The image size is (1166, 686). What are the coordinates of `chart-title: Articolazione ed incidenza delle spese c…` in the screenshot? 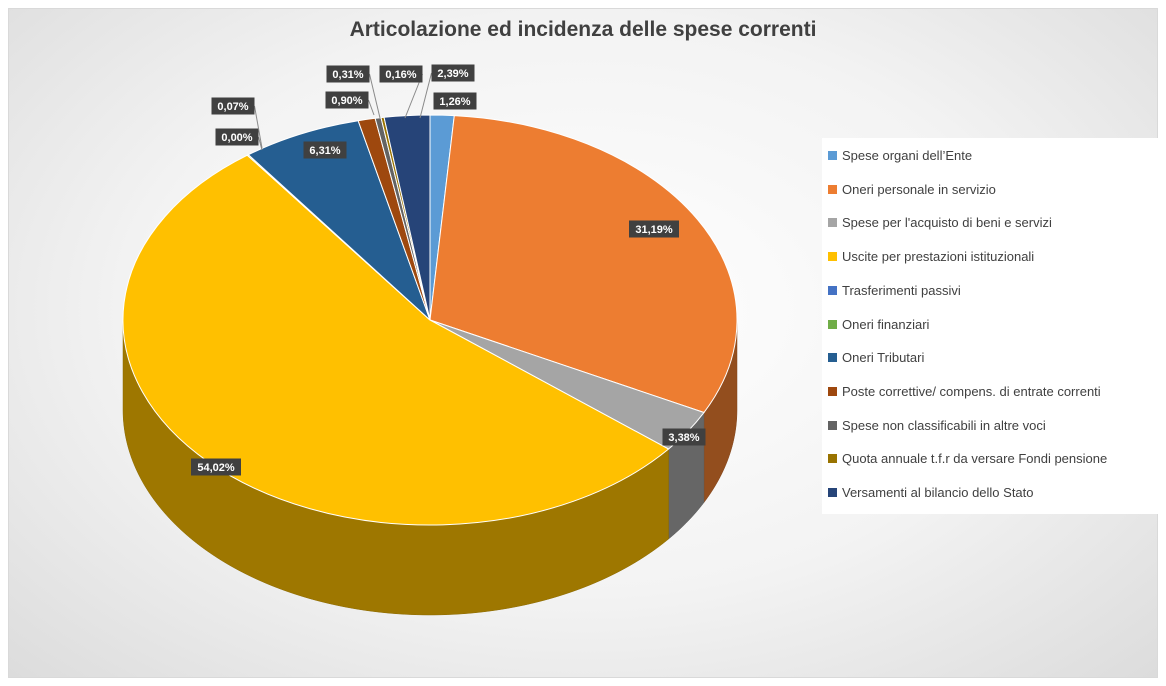 It's located at (583, 29).